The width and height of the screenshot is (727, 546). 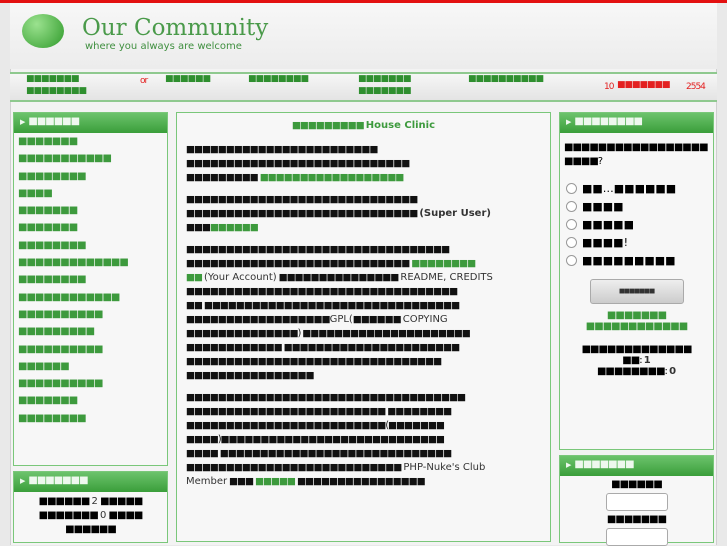 I want to click on date-day: 10, so click(x=609, y=87).